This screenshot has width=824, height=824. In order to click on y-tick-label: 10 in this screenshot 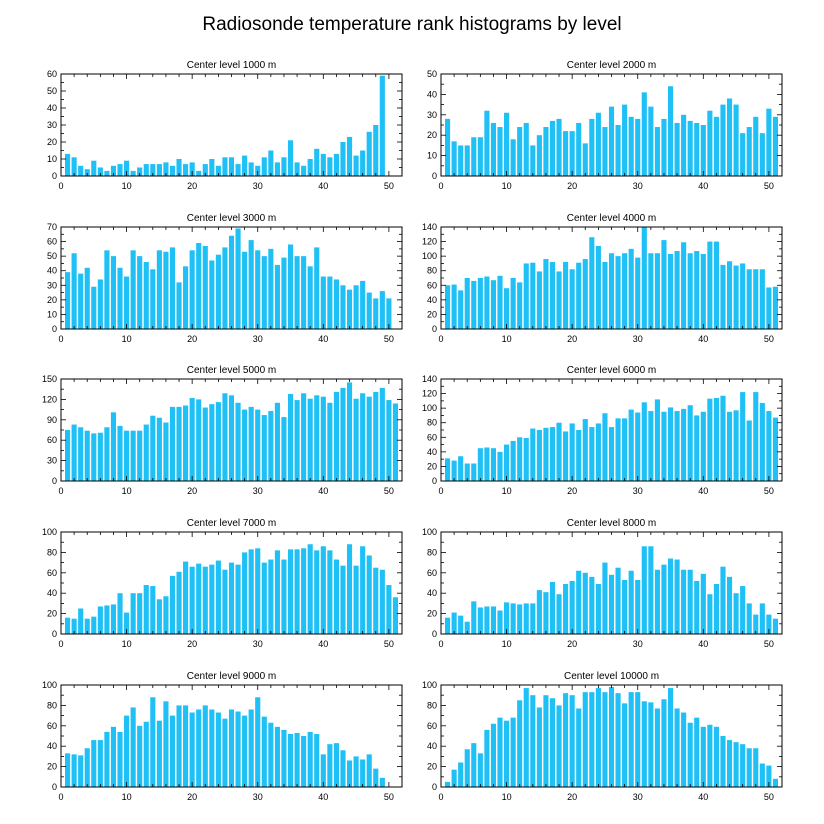, I will do `click(52, 314)`.